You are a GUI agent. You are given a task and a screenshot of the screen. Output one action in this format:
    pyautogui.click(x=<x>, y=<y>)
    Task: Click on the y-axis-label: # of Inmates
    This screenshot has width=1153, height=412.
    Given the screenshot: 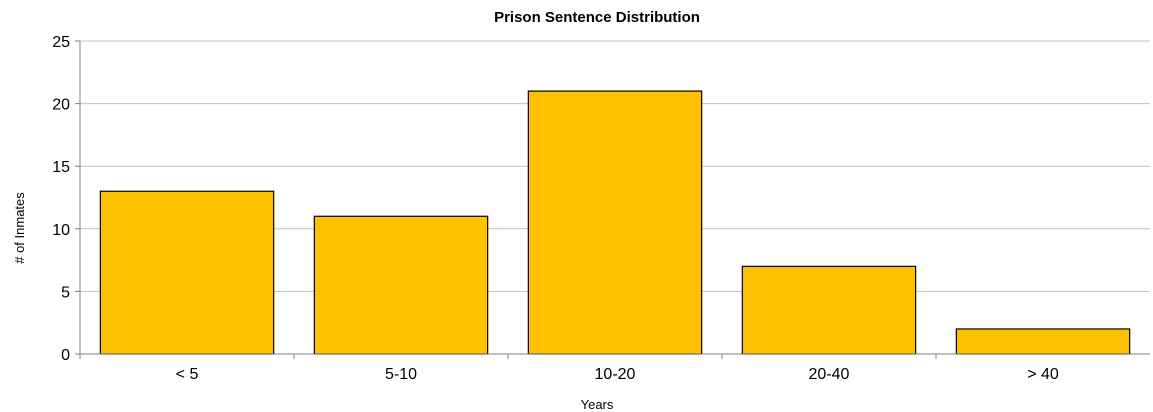 What is the action you would take?
    pyautogui.click(x=19, y=228)
    